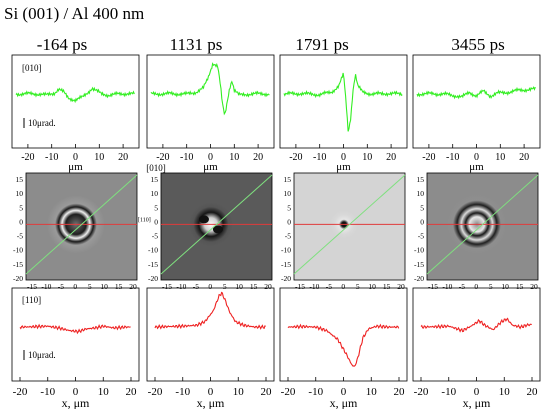 The height and width of the screenshot is (409, 550). I want to click on direction-label: [010], so click(156, 168).